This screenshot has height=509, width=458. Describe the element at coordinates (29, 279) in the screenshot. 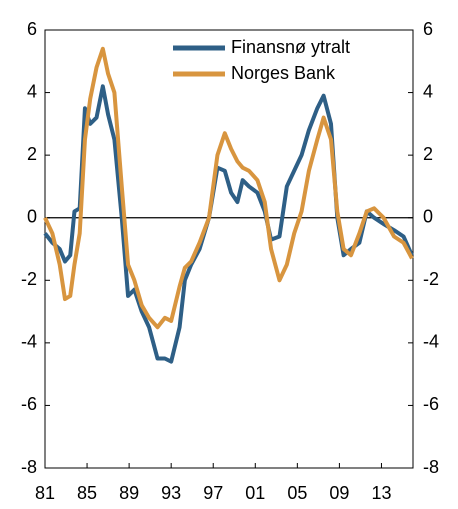

I see `y-tick-label: -2` at that location.